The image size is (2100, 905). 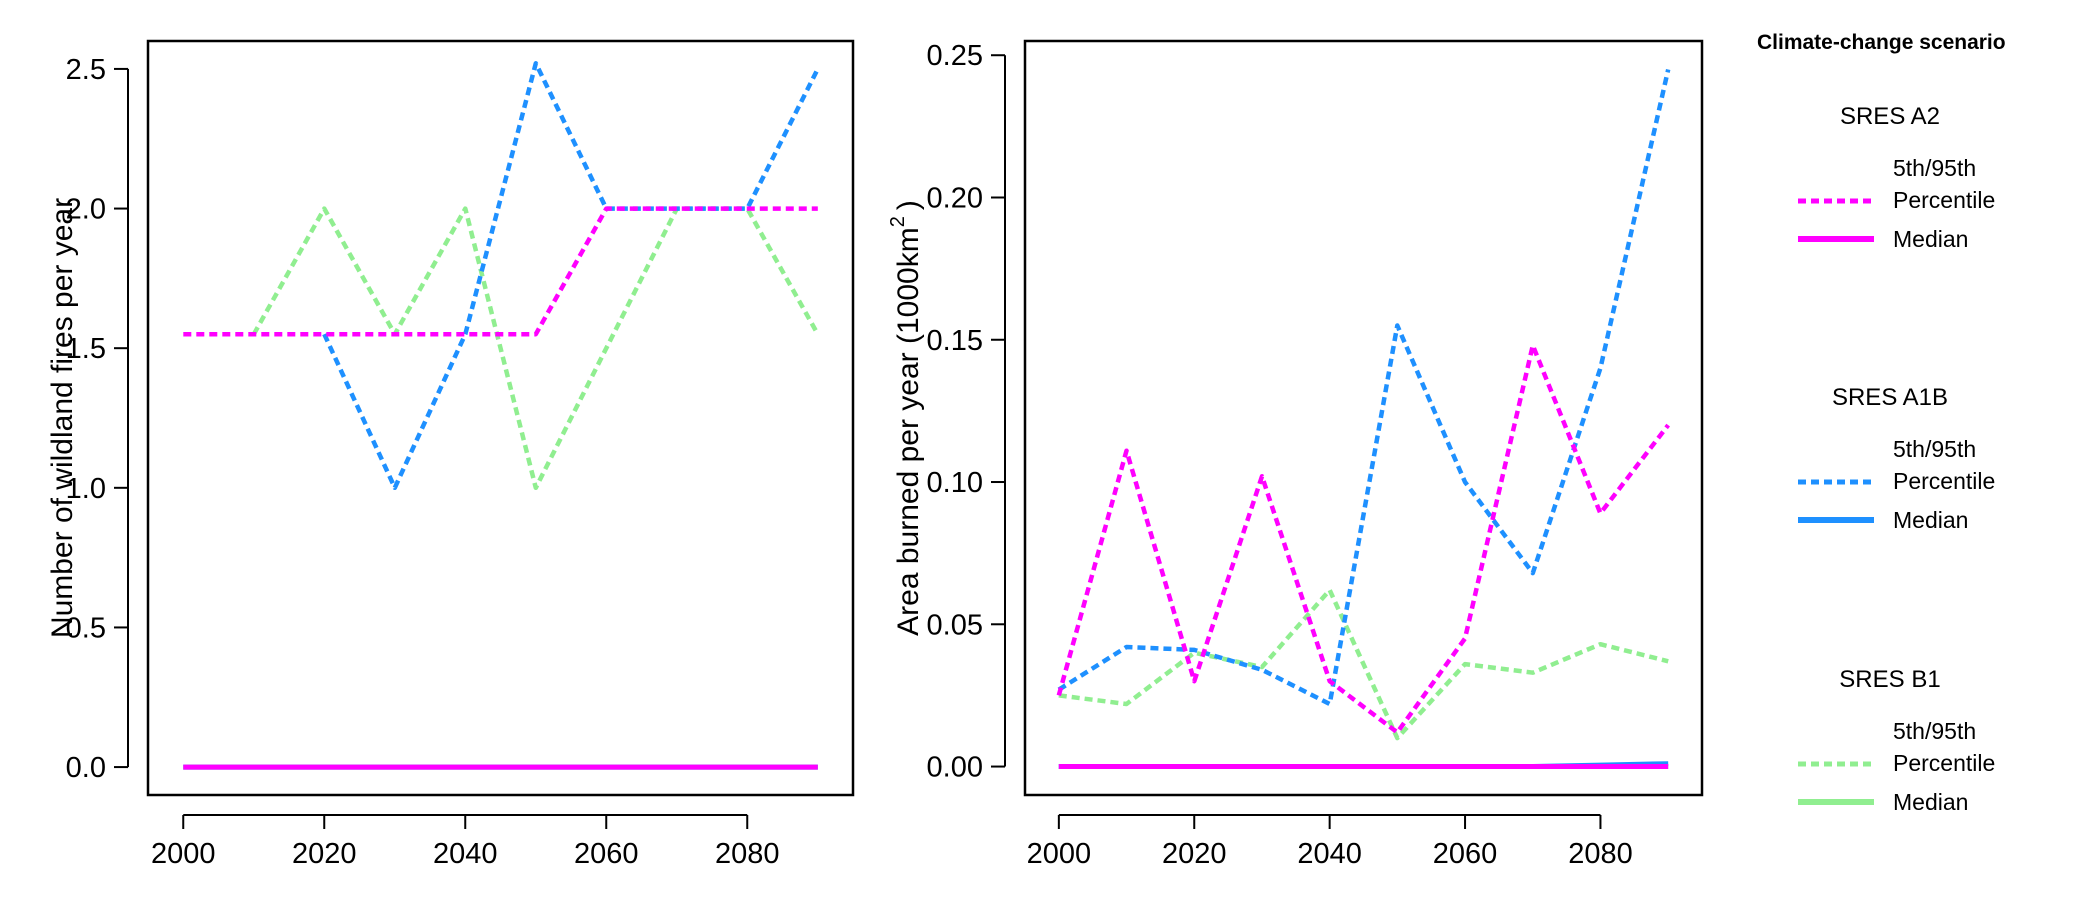 What do you see at coordinates (86, 210) in the screenshot?
I see `y-tick-label: 2.0` at bounding box center [86, 210].